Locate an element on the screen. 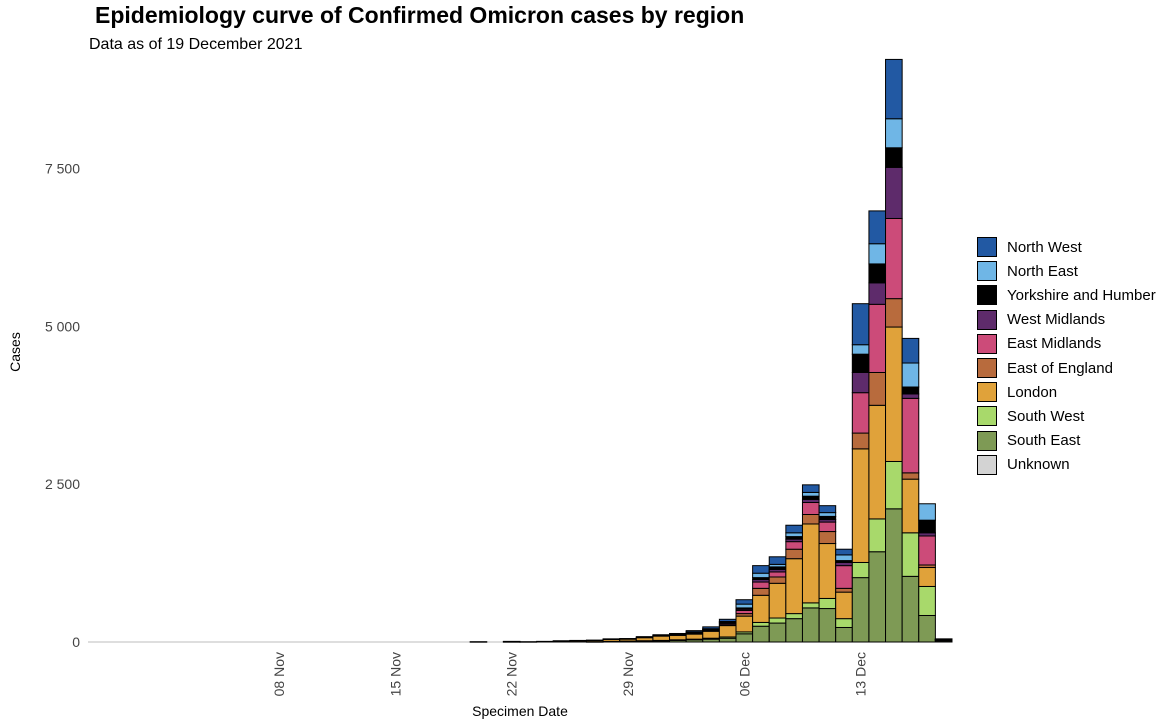 The width and height of the screenshot is (1164, 723). x-tick-label: 22 Nov is located at coordinates (512, 674).